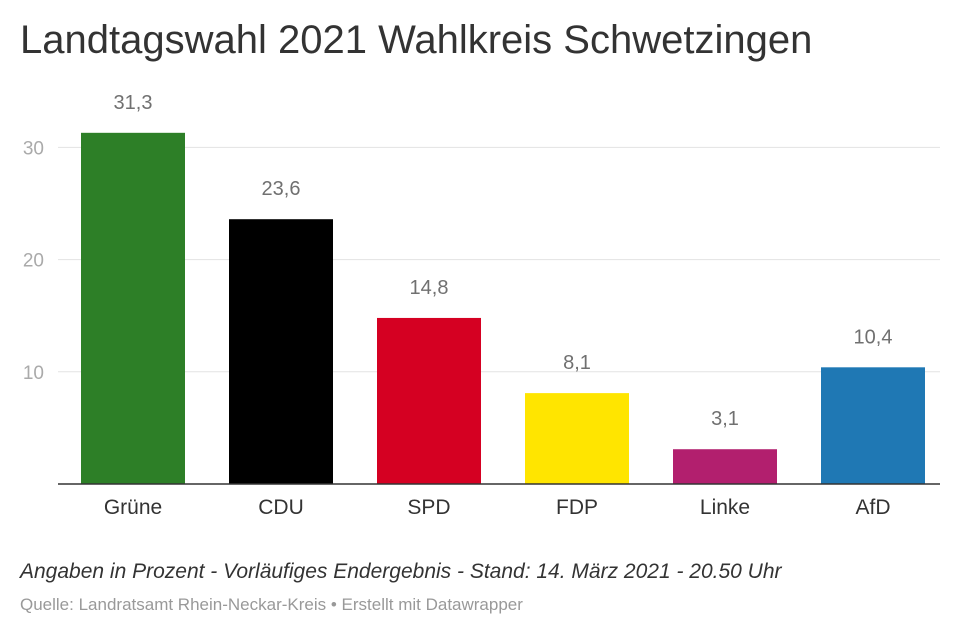 This screenshot has height=640, width=960. I want to click on value-label: 8,1, so click(577, 363).